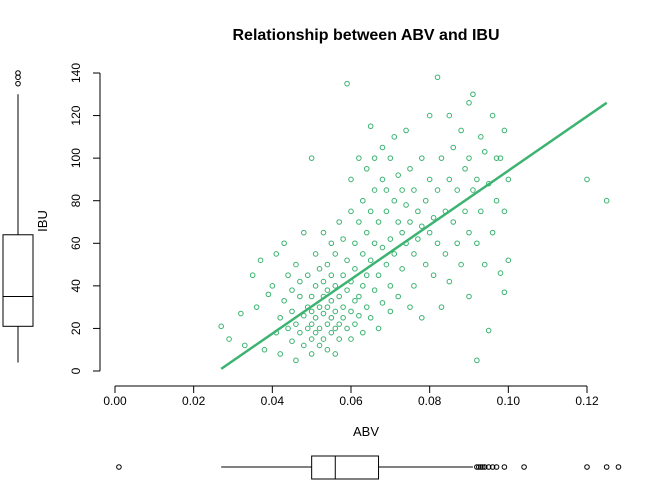 The width and height of the screenshot is (672, 480). What do you see at coordinates (366, 431) in the screenshot?
I see `x-axis-label: ABV` at bounding box center [366, 431].